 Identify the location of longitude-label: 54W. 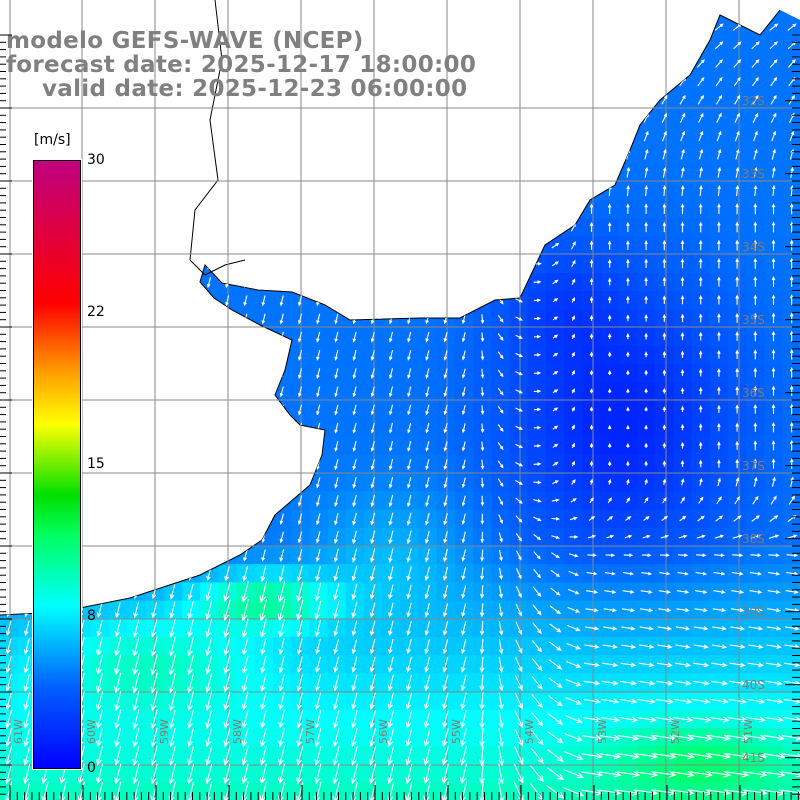
(529, 731).